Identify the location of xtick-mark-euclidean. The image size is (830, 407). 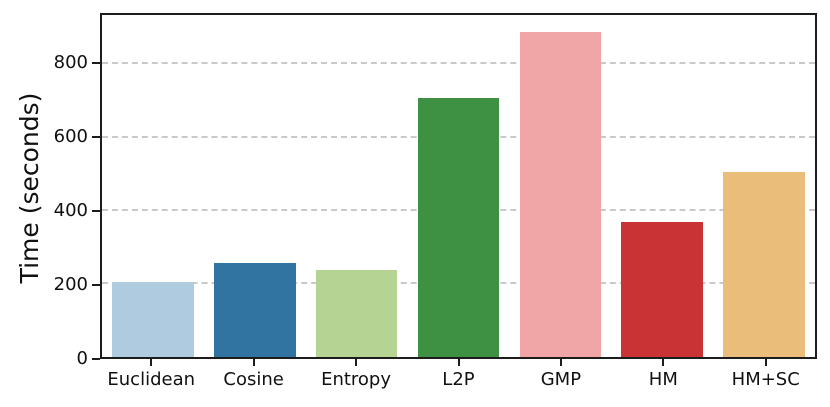
(151, 362).